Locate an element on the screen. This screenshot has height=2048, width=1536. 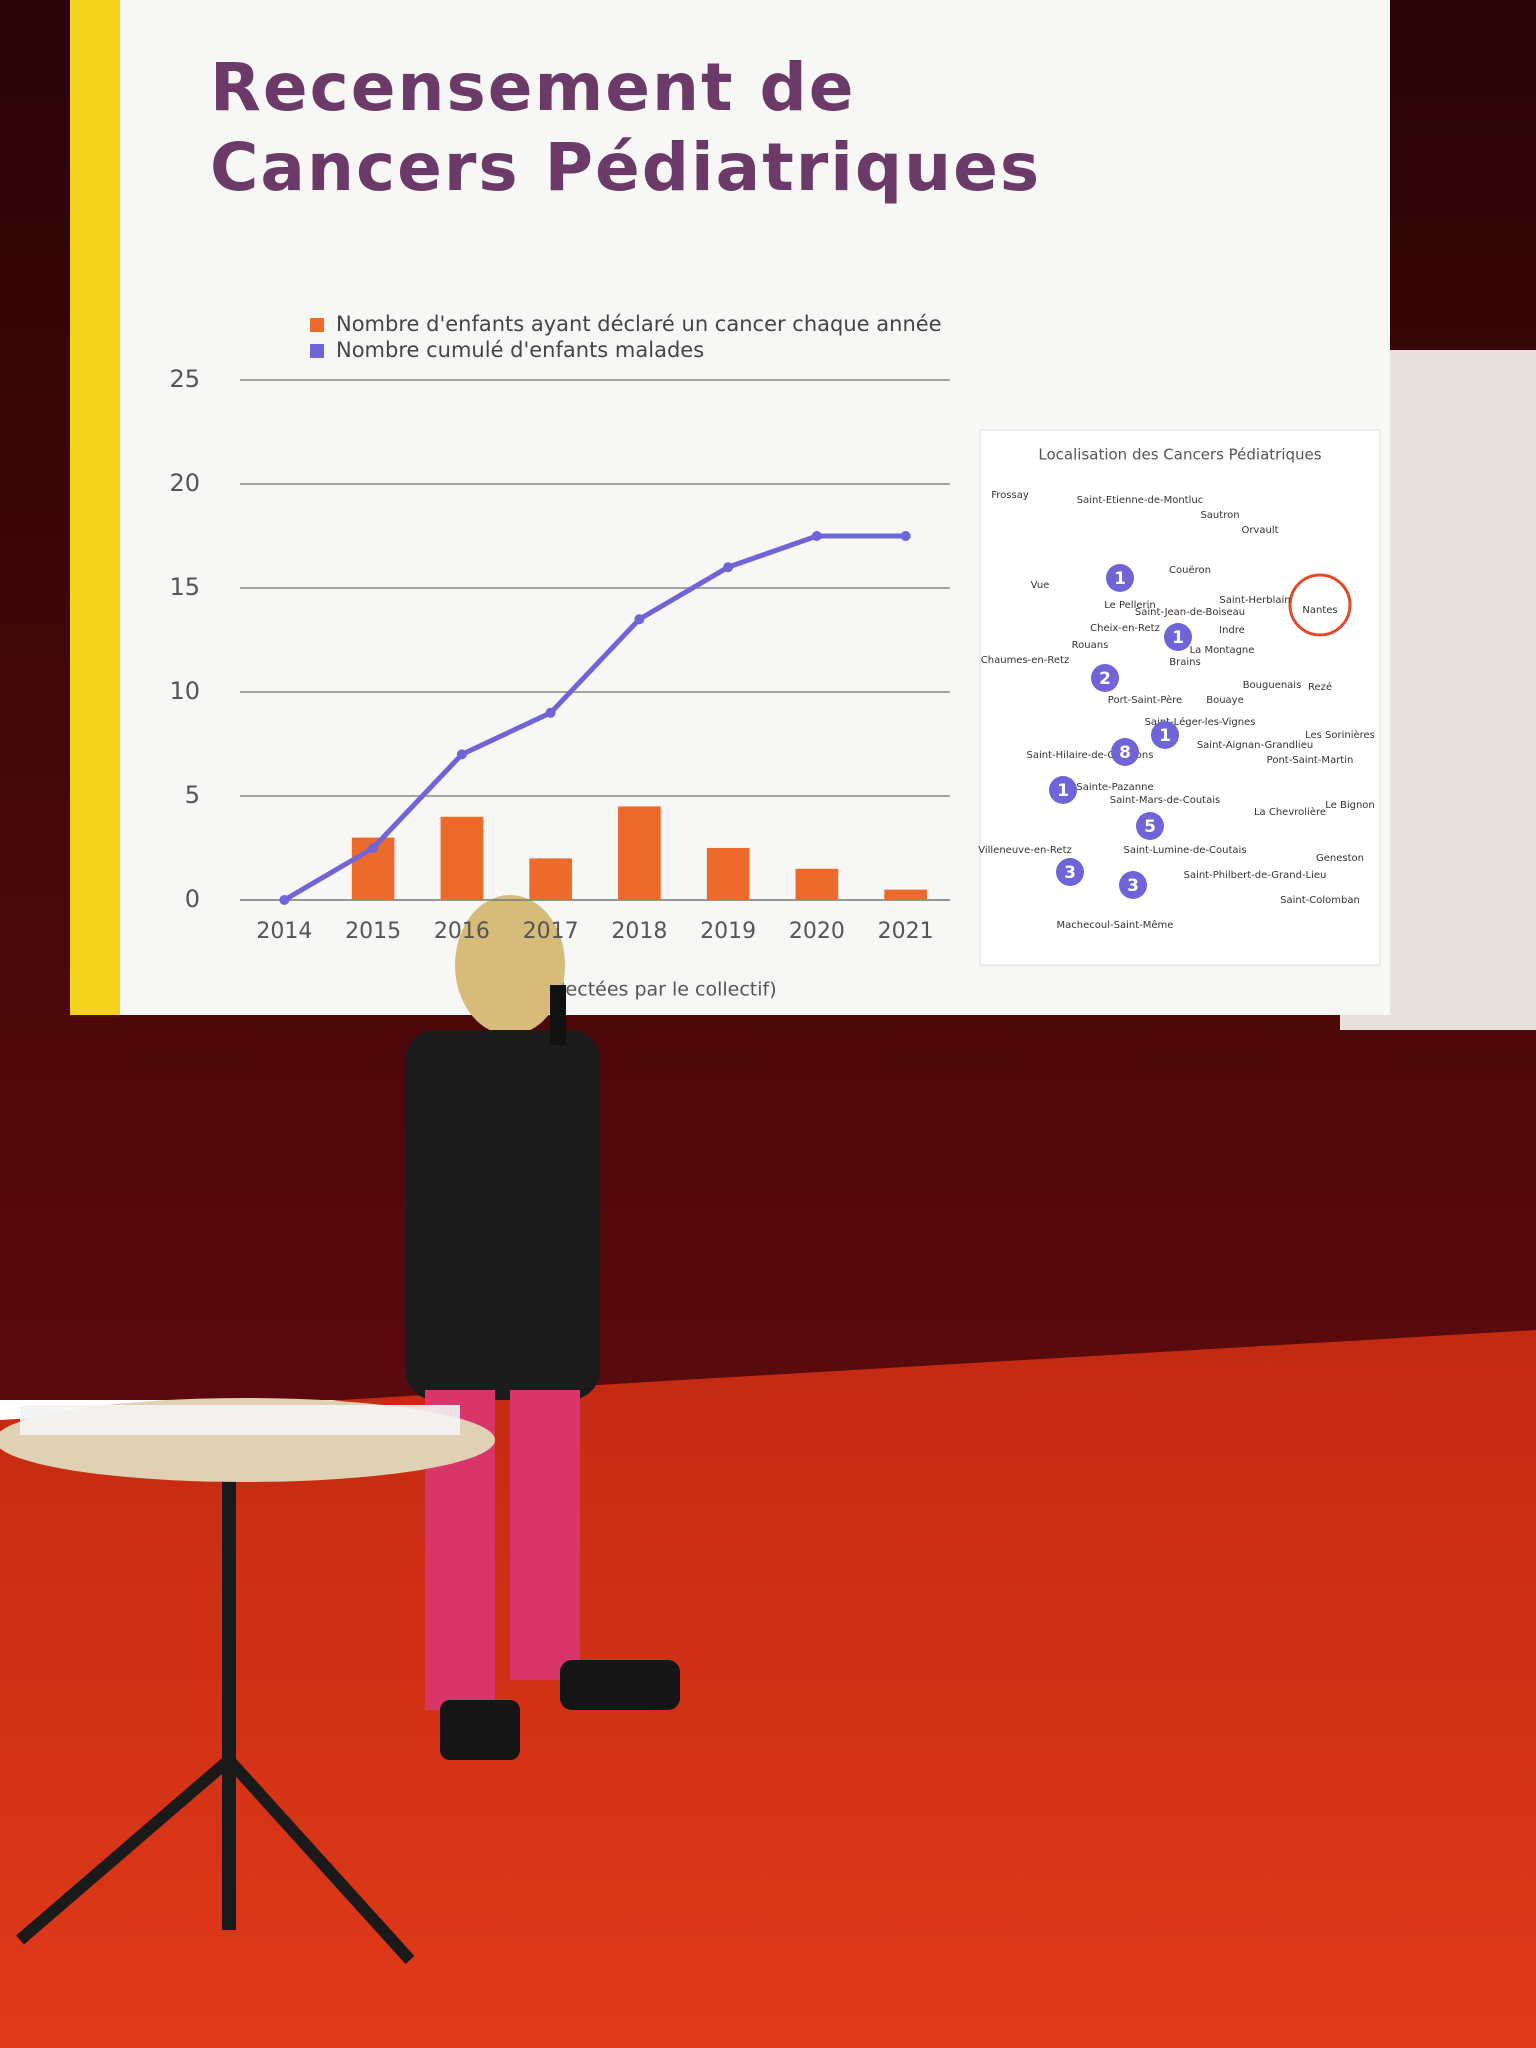
map-count: 2 is located at coordinates (1105, 679).